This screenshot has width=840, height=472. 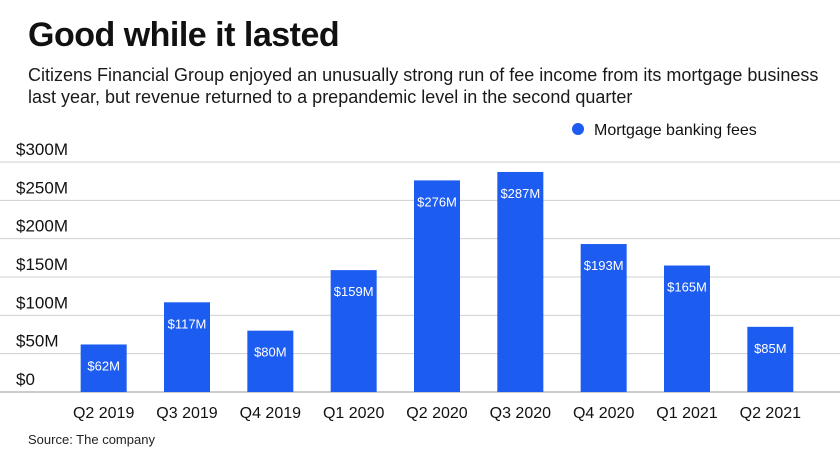 What do you see at coordinates (37, 341) in the screenshot?
I see `y-tick-label: $50M` at bounding box center [37, 341].